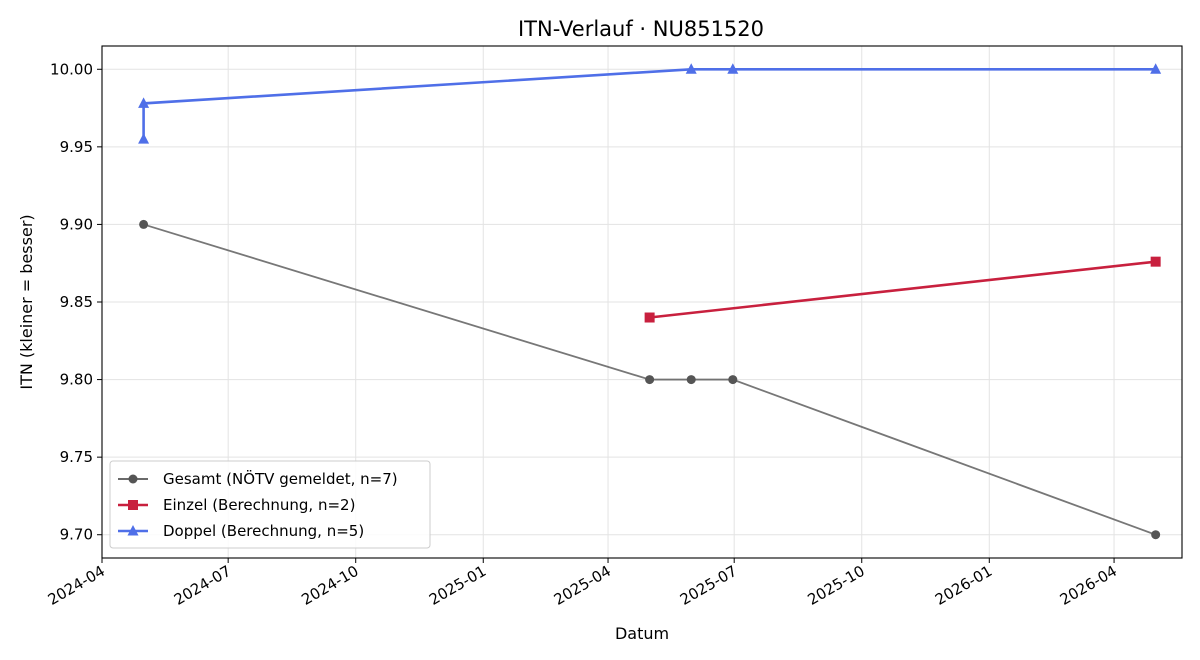 This screenshot has height=660, width=1200. What do you see at coordinates (76, 380) in the screenshot?
I see `y-tick-label: 9.80` at bounding box center [76, 380].